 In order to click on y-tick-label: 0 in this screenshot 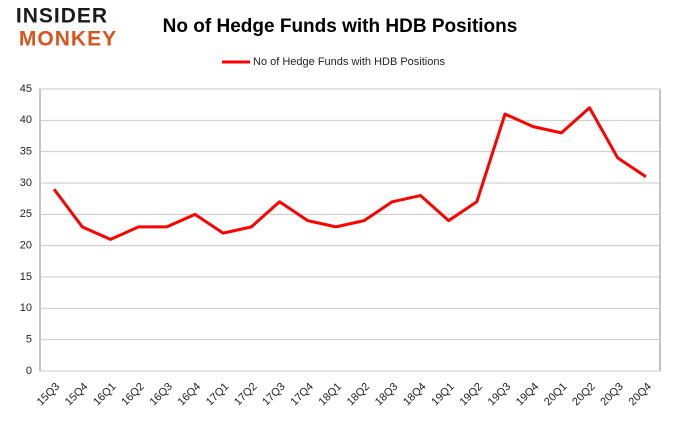, I will do `click(29, 371)`.